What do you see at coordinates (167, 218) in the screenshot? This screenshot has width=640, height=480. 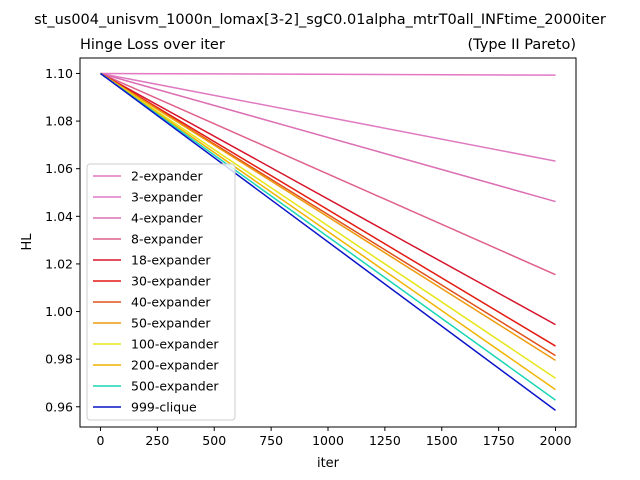 I see `legend-label: 4-expander` at bounding box center [167, 218].